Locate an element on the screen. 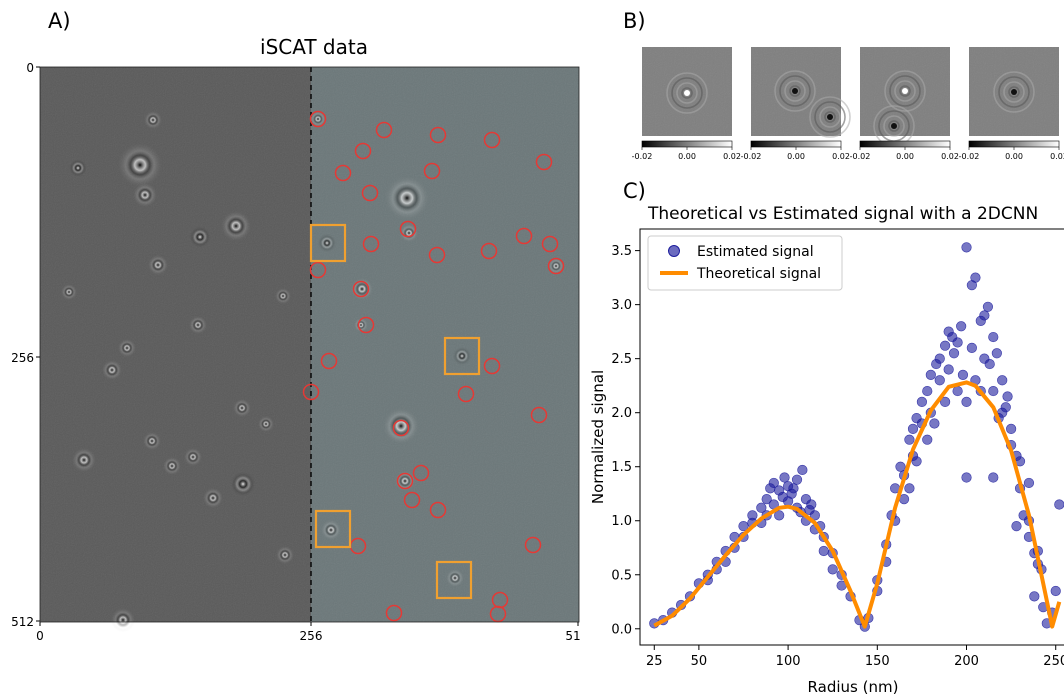 The image size is (1064, 695). selection-boxes is located at coordinates (395, 411).